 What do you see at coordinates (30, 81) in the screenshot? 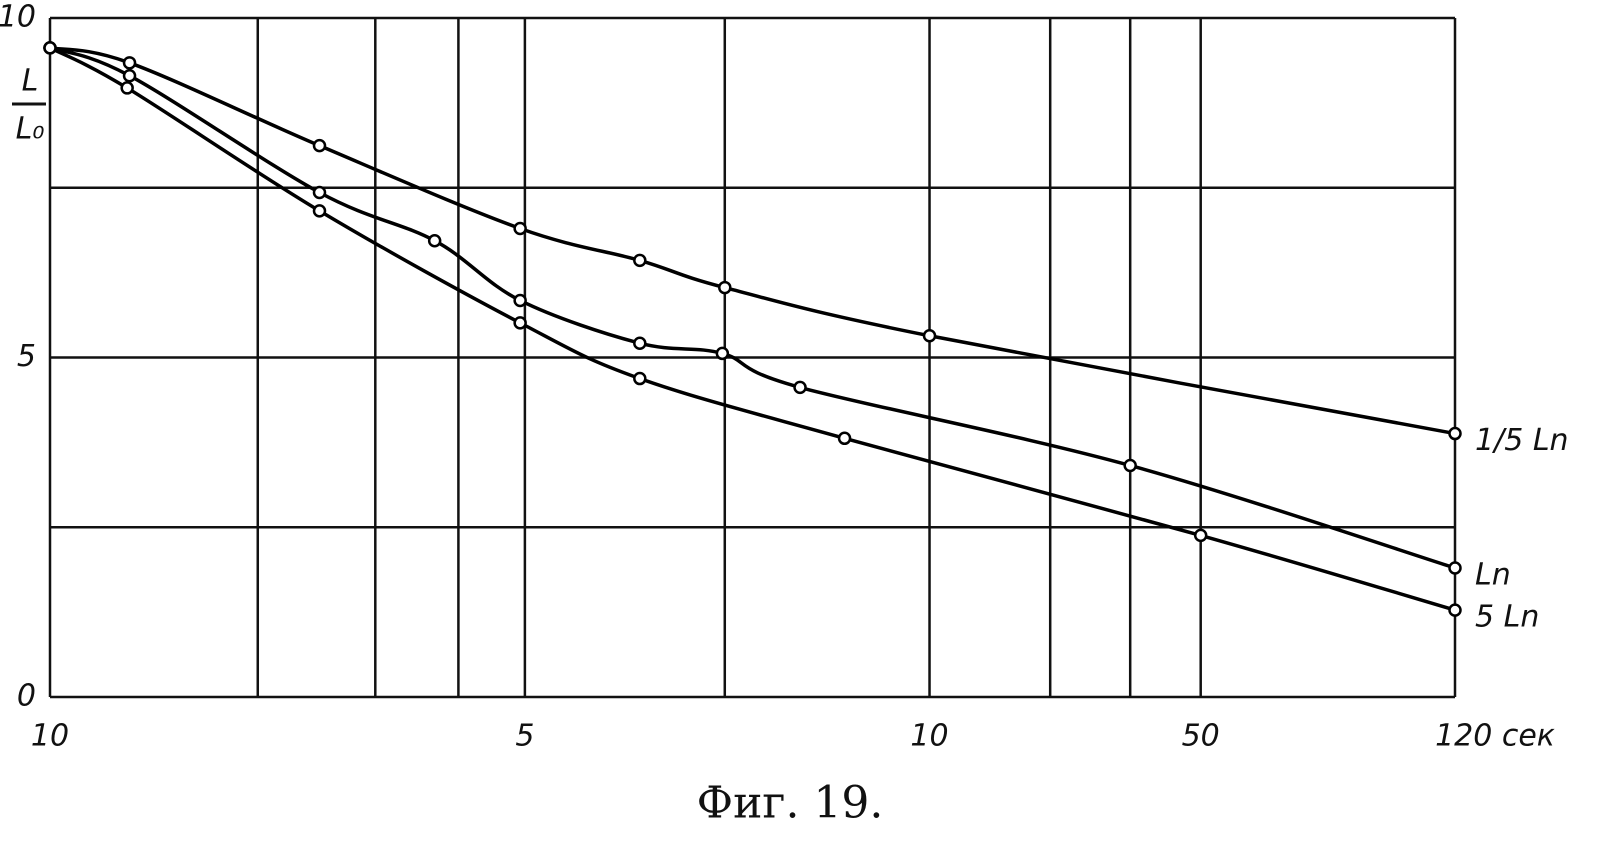
I see `y-label-numerator: L` at bounding box center [30, 81].